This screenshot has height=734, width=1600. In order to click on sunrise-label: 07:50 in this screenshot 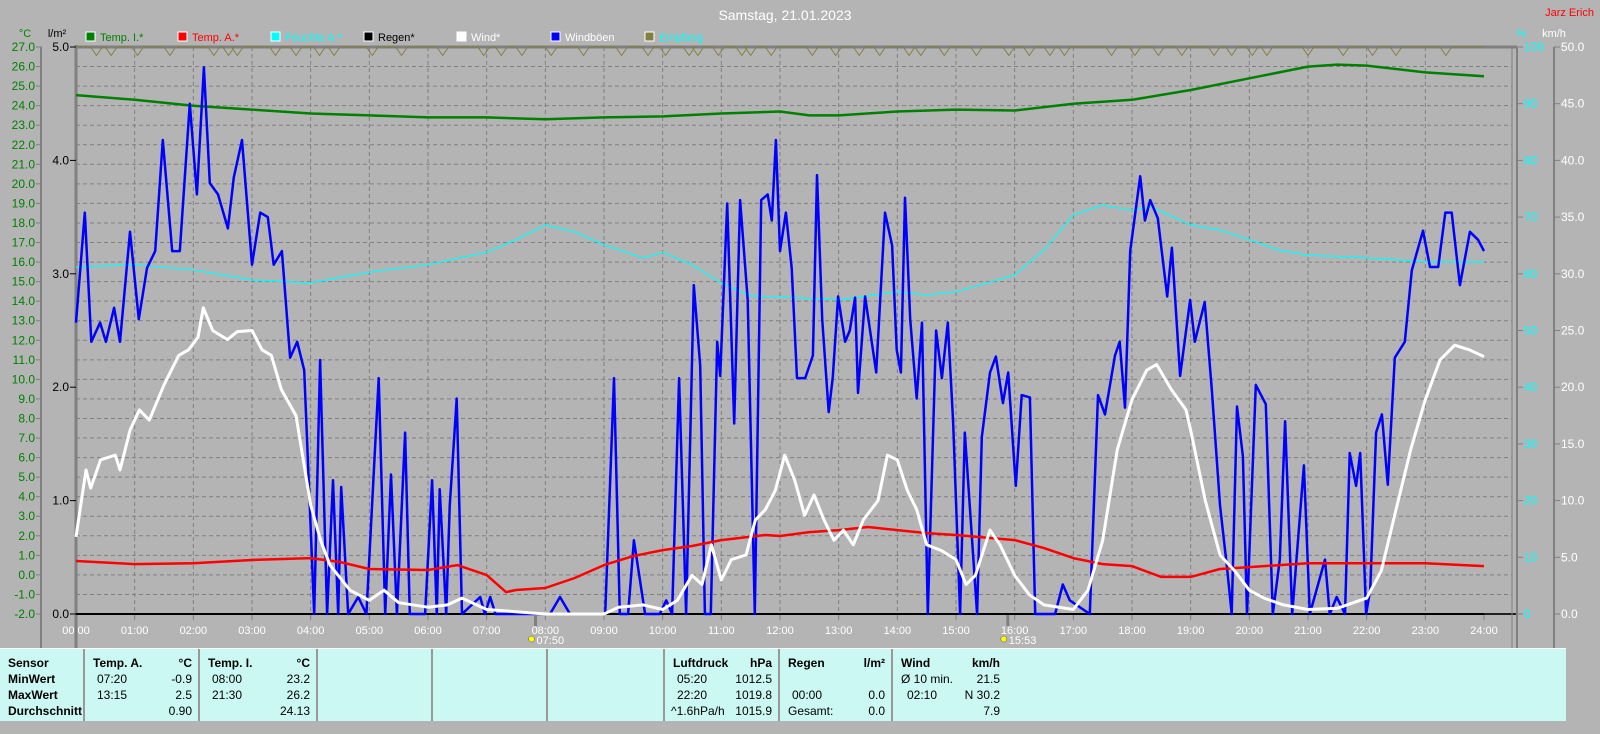, I will do `click(551, 641)`.